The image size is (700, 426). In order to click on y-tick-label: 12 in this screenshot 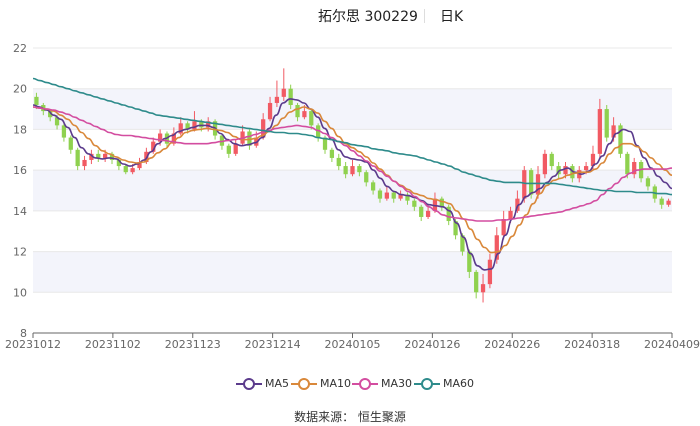, I will do `click(20, 252)`.